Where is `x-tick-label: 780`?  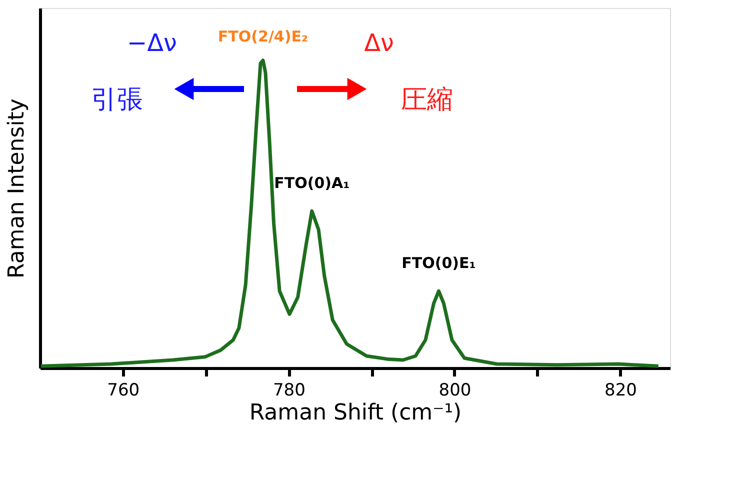 x-tick-label: 780 is located at coordinates (289, 390).